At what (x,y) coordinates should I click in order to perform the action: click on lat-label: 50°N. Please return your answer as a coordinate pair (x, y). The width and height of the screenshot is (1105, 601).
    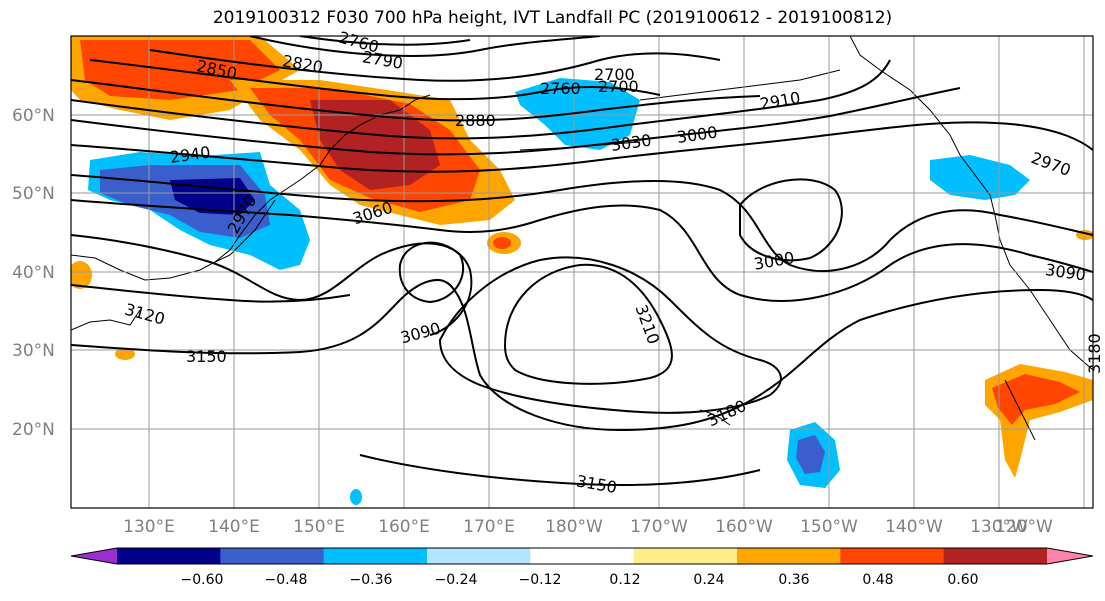
    Looking at the image, I should click on (33, 194).